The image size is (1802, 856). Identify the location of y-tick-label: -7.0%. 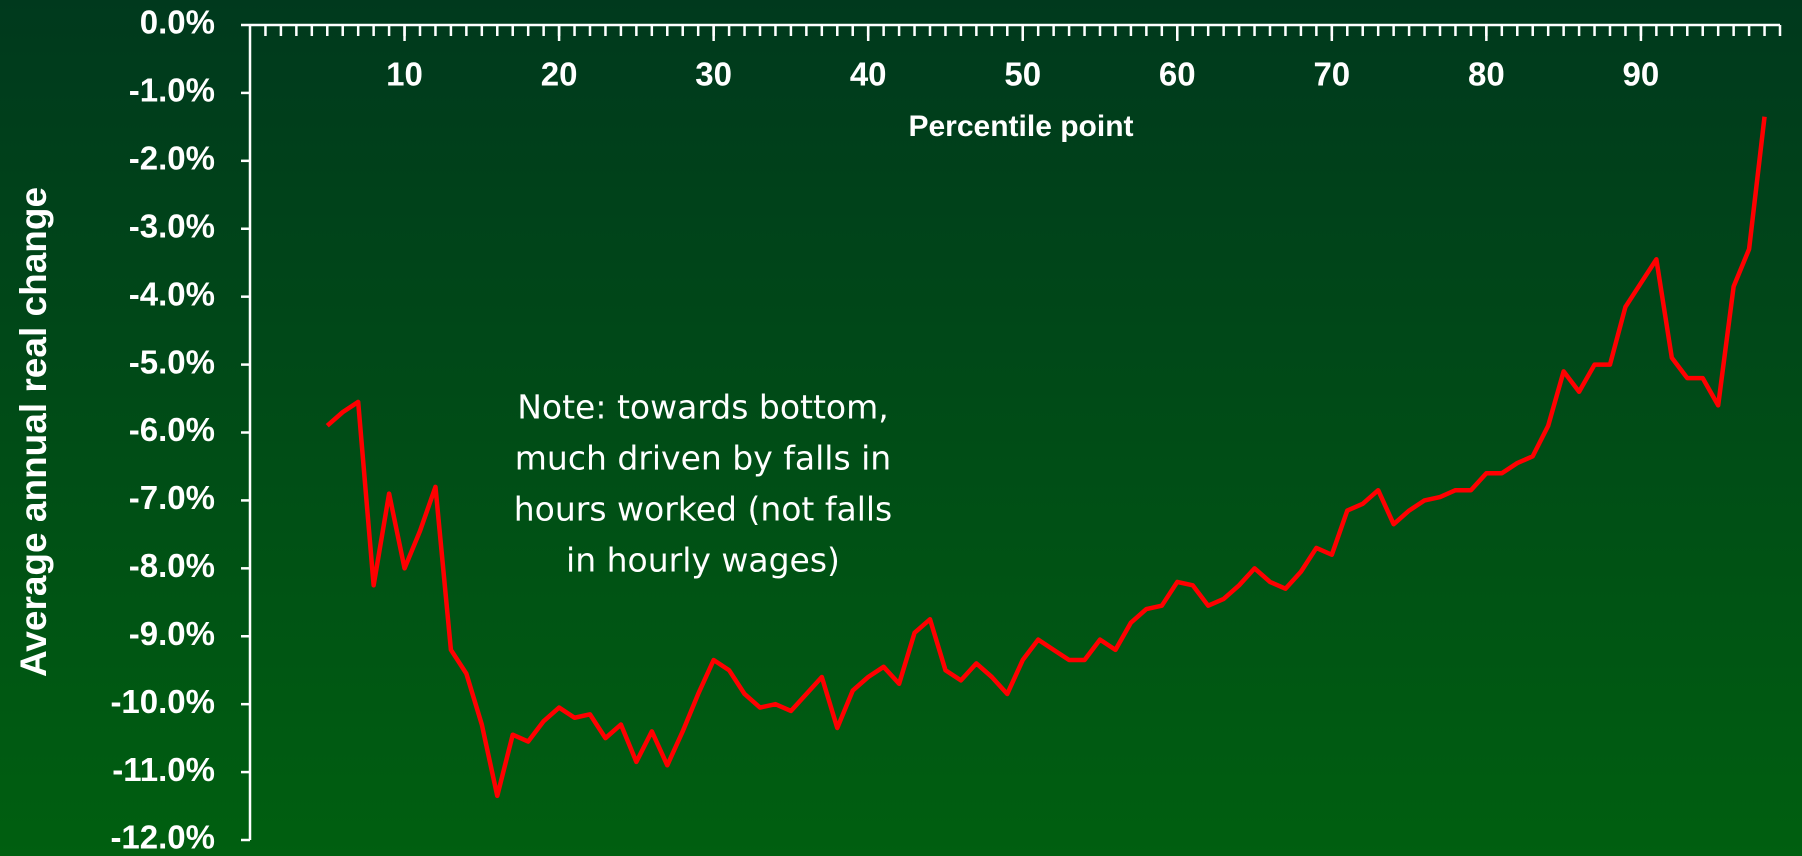
(172, 497).